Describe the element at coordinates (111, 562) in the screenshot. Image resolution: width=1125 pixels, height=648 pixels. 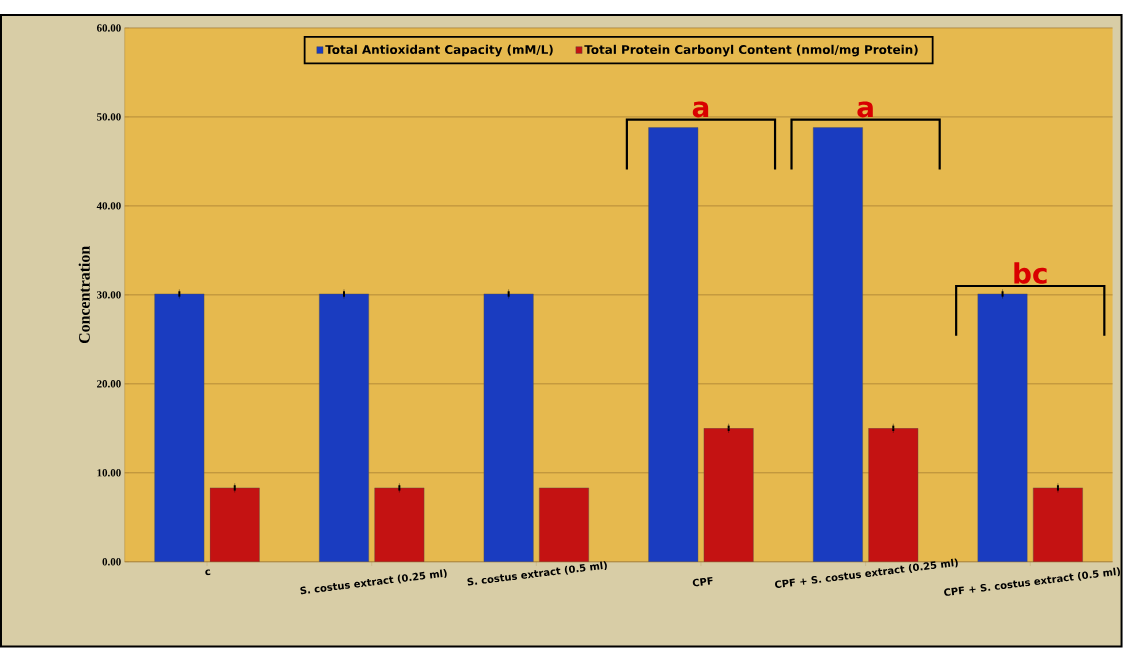
I see `y-tick-label: 0.00` at that location.